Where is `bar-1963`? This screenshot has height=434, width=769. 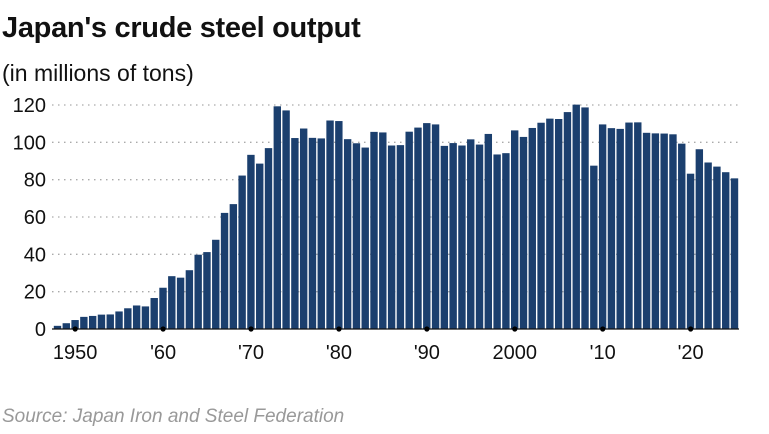
bar-1963 is located at coordinates (189, 299).